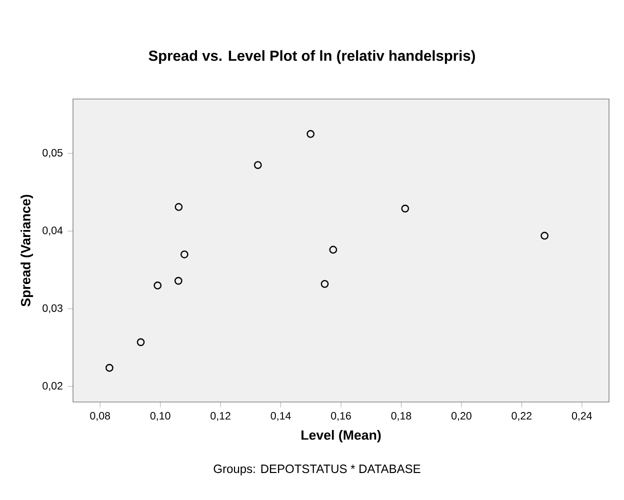 Image resolution: width=624 pixels, height=500 pixels. What do you see at coordinates (280, 416) in the screenshot?
I see `x-tick-label: 0,14` at bounding box center [280, 416].